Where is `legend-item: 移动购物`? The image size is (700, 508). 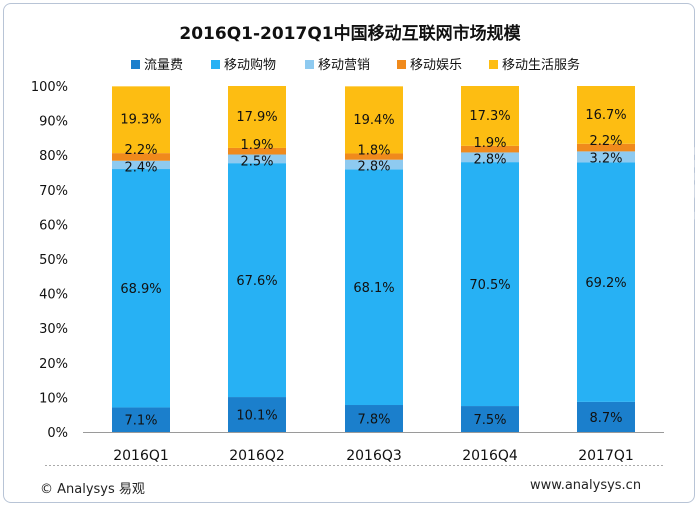
legend-item: 移动购物 is located at coordinates (243, 65).